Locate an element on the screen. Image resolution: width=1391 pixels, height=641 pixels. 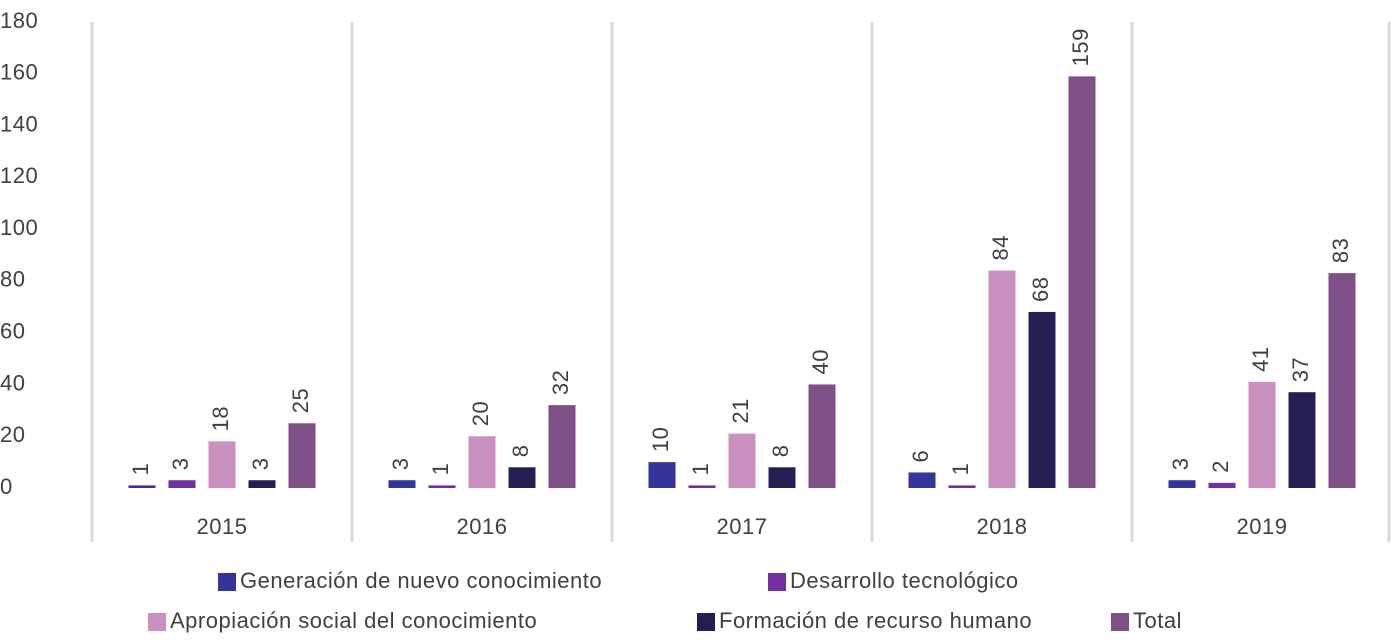
y-tick-label: 80 is located at coordinates (12, 279).